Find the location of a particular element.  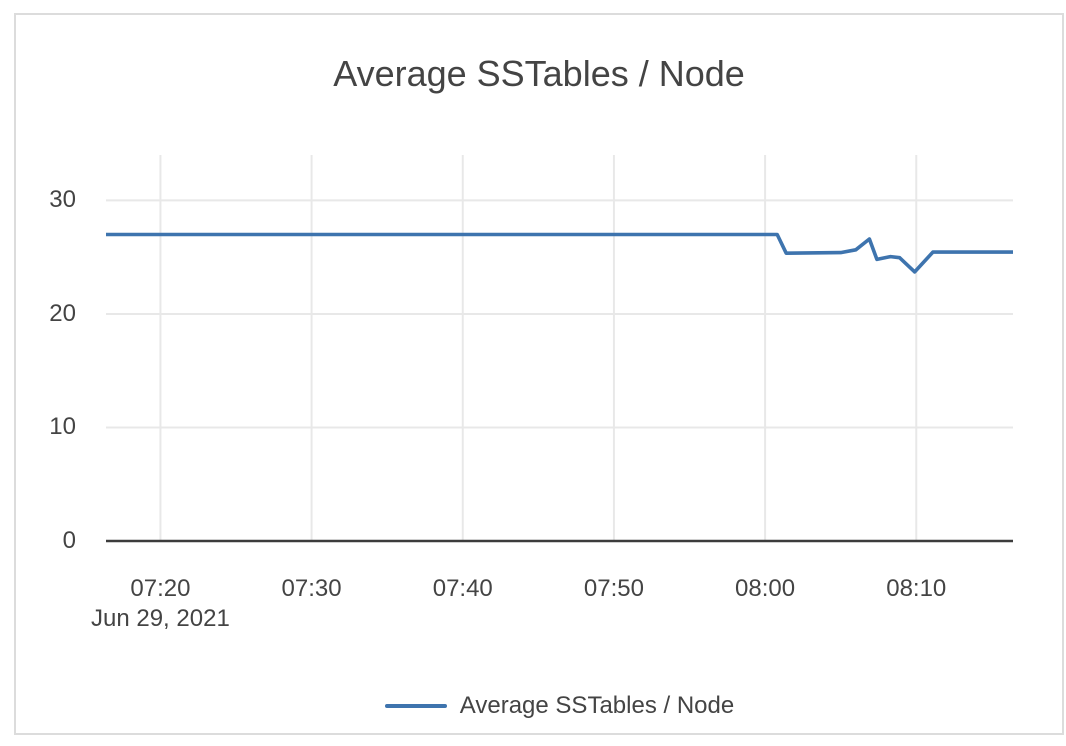

y-tick-label: 10 is located at coordinates (62, 427).